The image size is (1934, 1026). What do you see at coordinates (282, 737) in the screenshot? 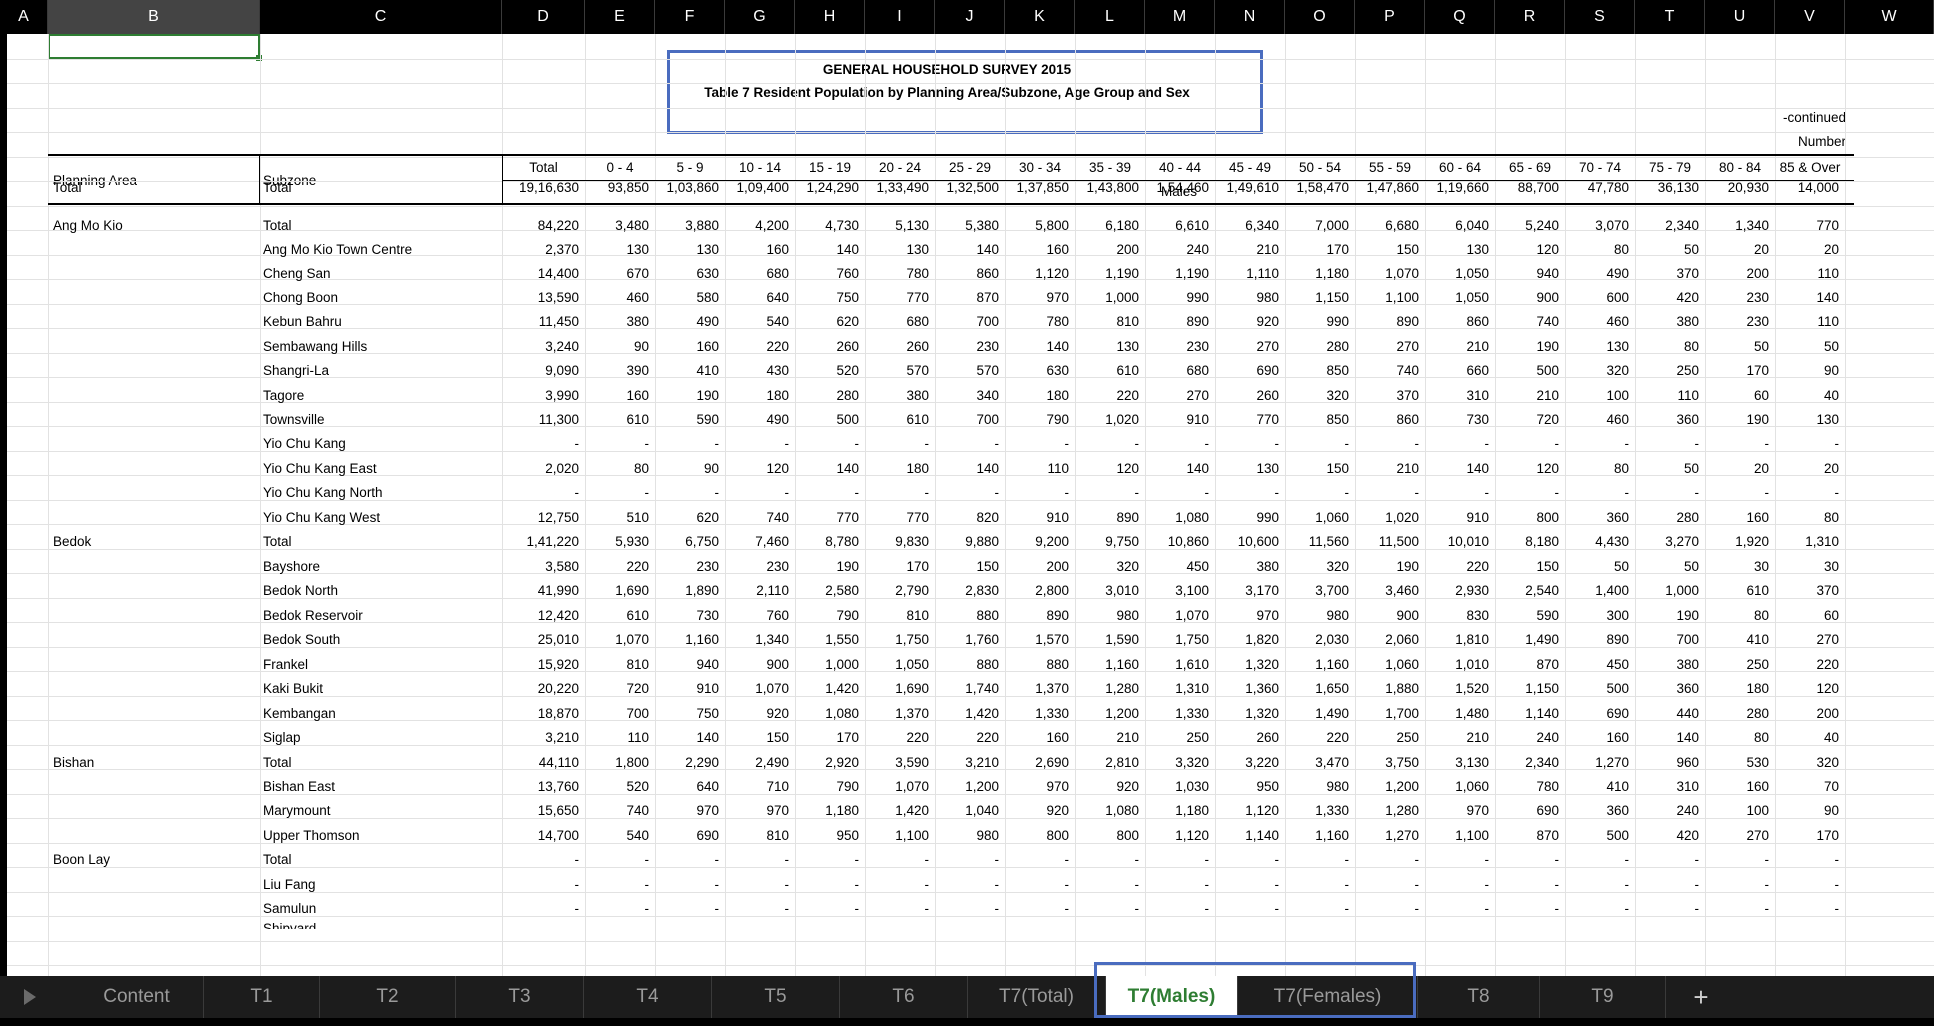
I see `subzone-cell: Siglap` at bounding box center [282, 737].